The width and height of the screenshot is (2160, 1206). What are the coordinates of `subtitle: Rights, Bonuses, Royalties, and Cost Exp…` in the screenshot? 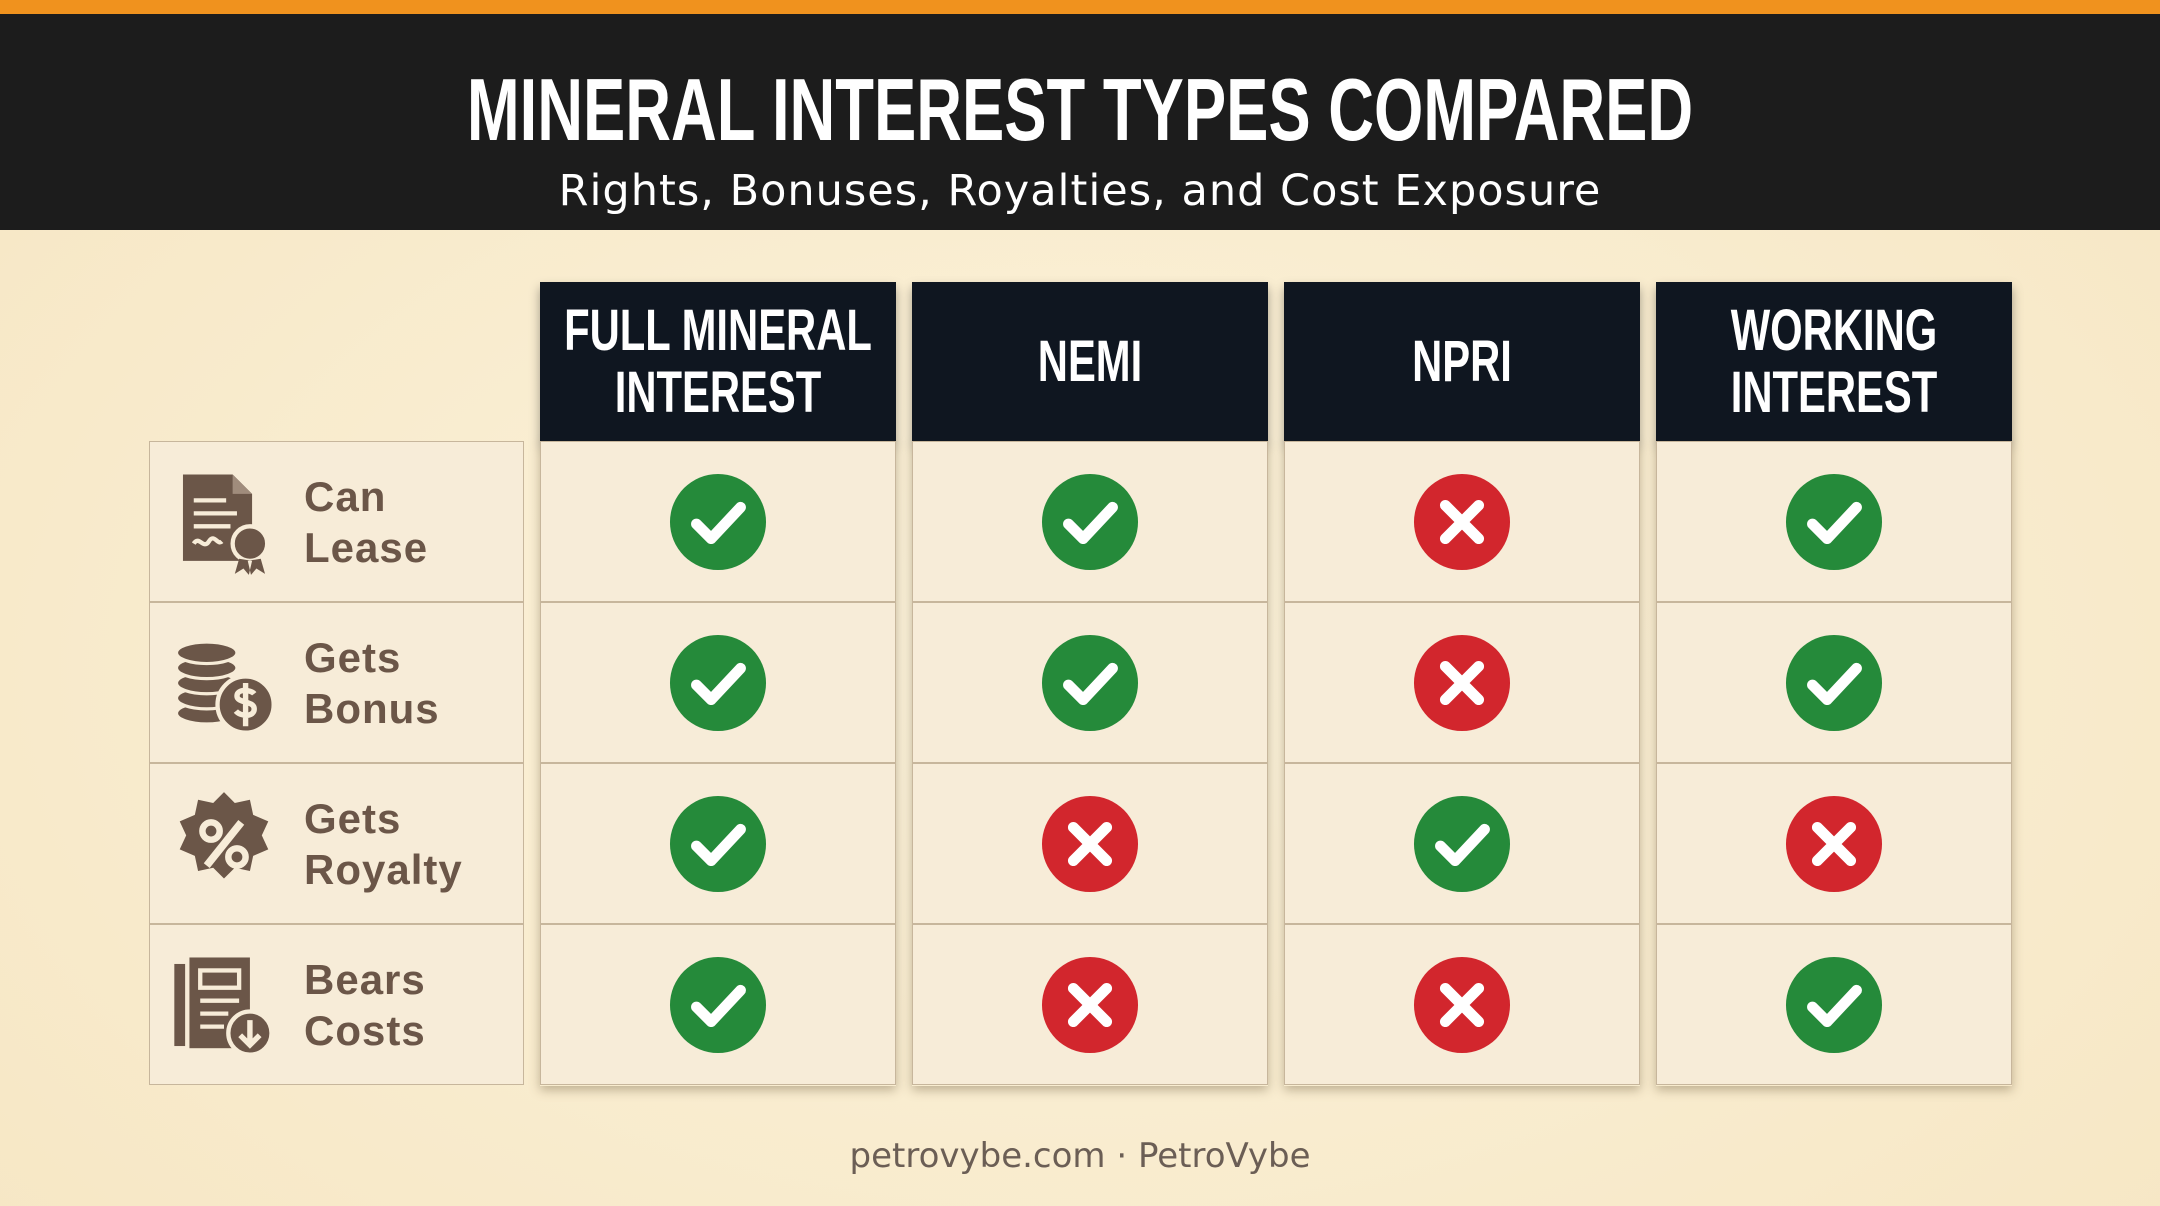 It's located at (1080, 191).